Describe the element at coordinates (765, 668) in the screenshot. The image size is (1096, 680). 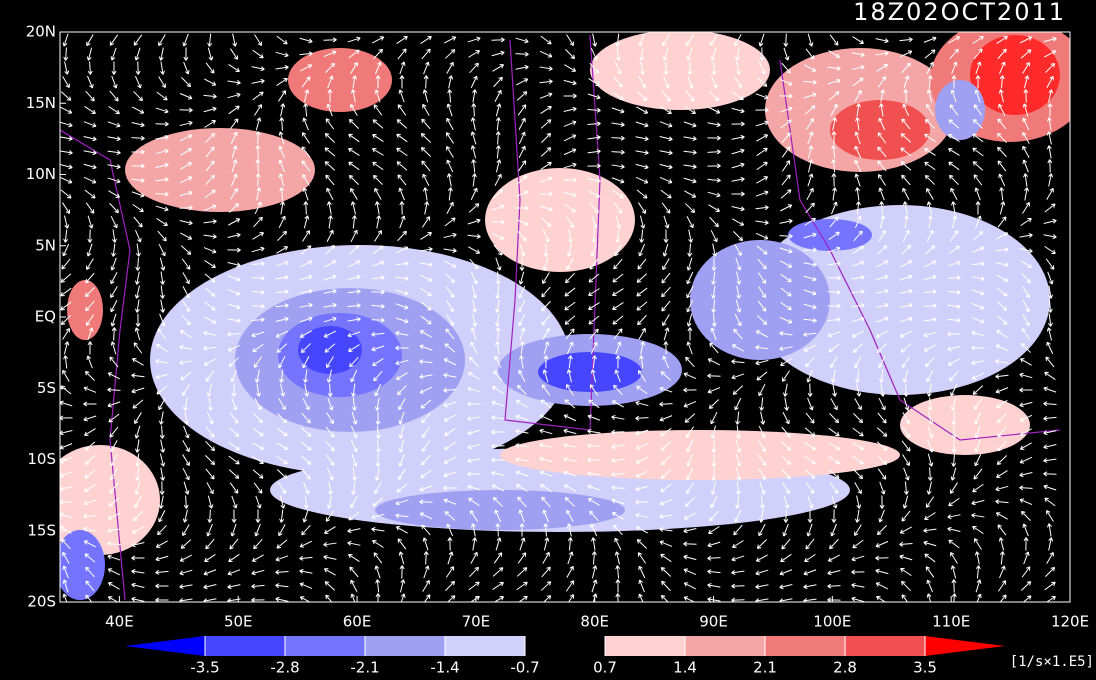
I see `colorbar-label: 2.1` at that location.